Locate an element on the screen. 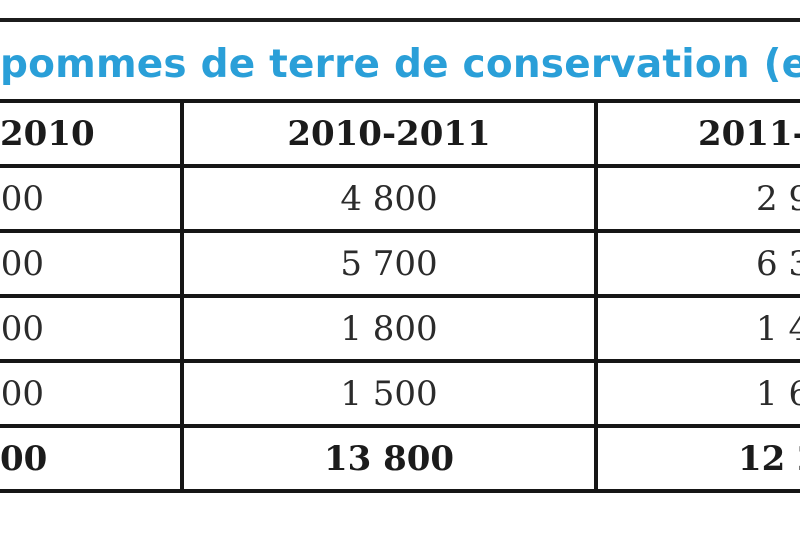 This screenshot has width=800, height=550. total-cell: 12 2 is located at coordinates (697, 458).